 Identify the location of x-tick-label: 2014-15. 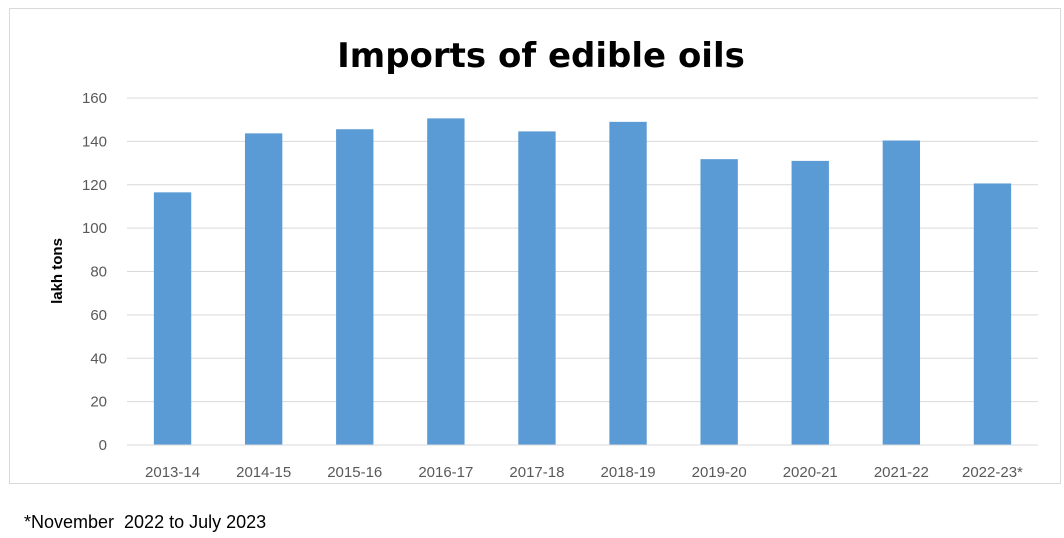
(263, 472).